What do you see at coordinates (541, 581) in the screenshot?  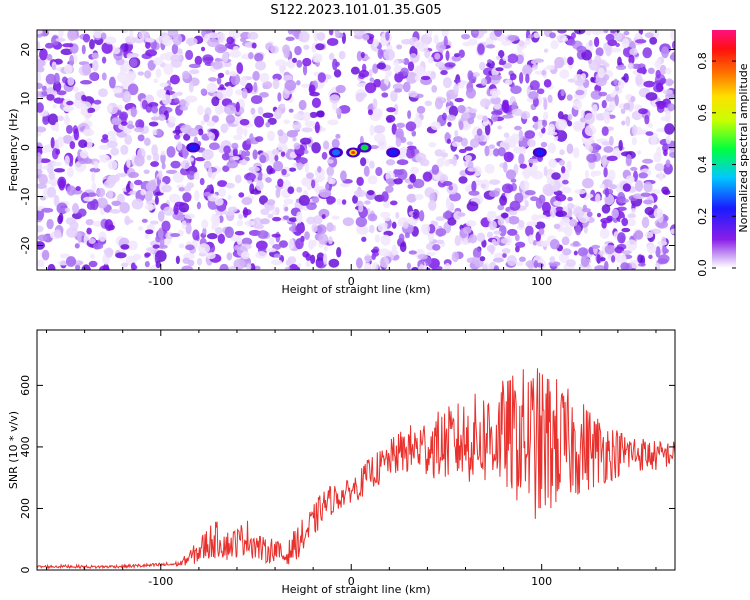 I see `x-tick-label: 100` at bounding box center [541, 581].